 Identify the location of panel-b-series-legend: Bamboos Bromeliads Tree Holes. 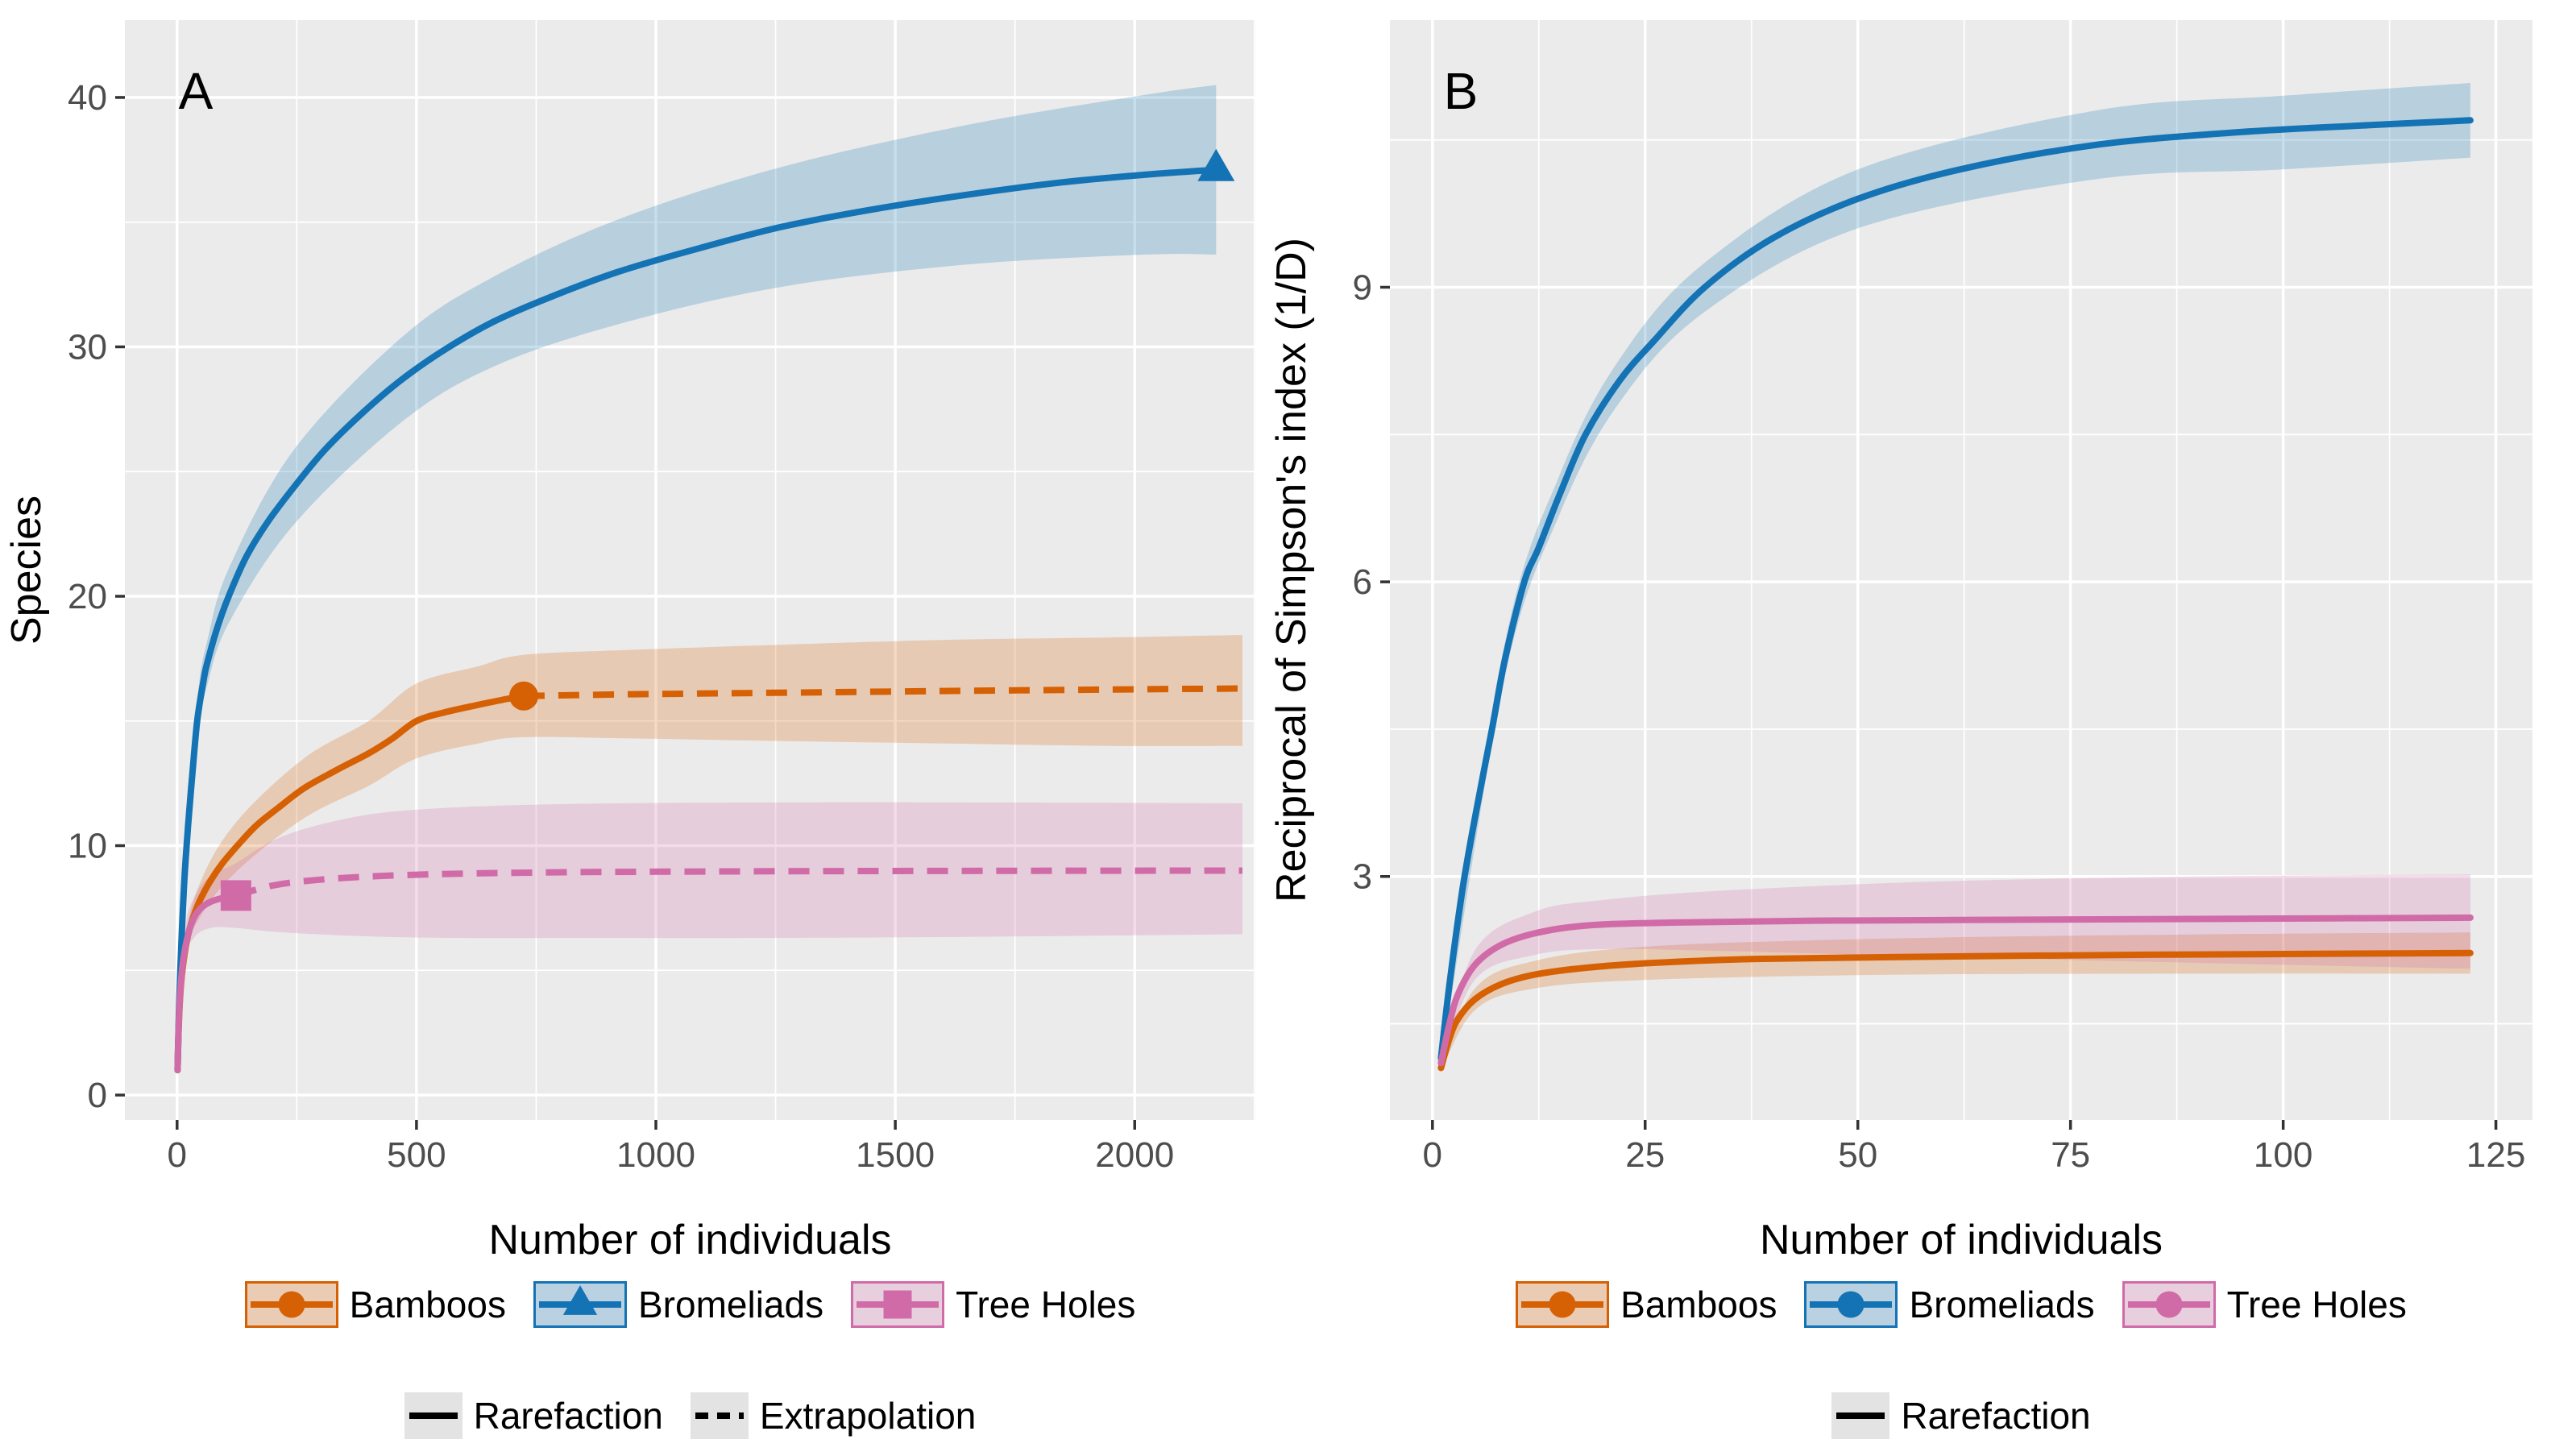
(1961, 1304).